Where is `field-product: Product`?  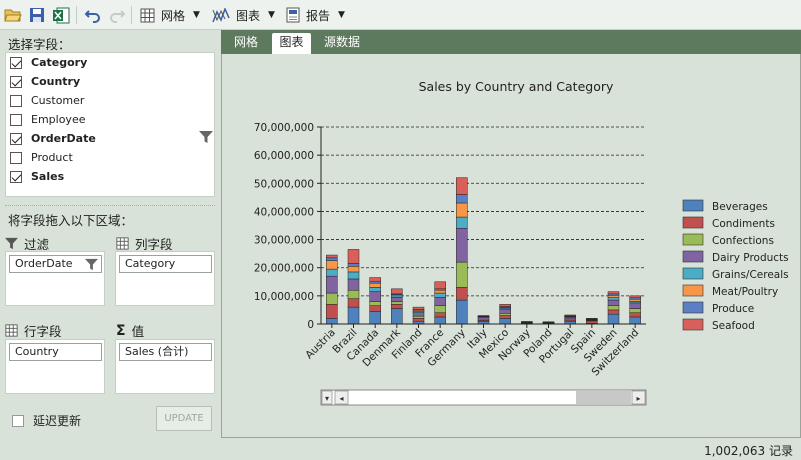
field-product: Product is located at coordinates (41, 157).